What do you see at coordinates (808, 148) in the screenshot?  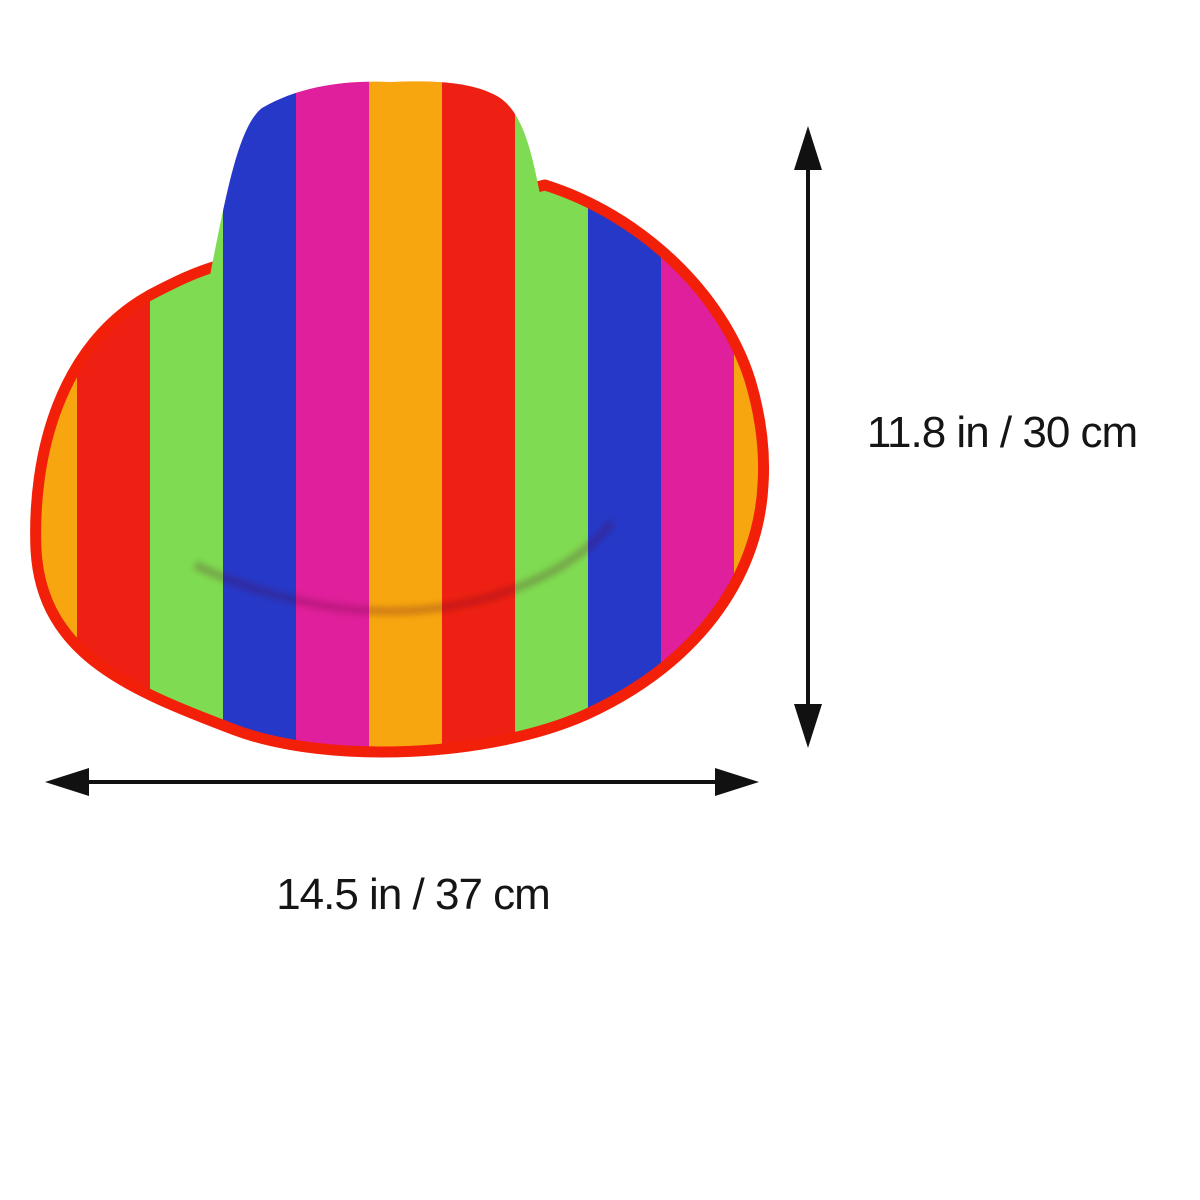 I see `height-arrow-head-top` at bounding box center [808, 148].